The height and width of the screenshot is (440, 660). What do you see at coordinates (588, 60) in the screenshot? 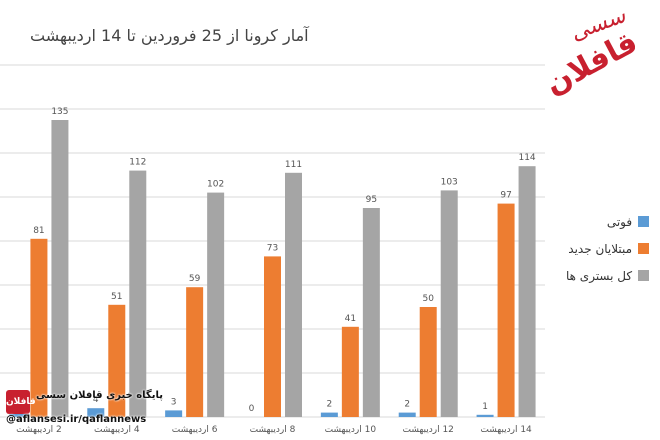
I see `brand-logo: سسی قافلان` at bounding box center [588, 60].